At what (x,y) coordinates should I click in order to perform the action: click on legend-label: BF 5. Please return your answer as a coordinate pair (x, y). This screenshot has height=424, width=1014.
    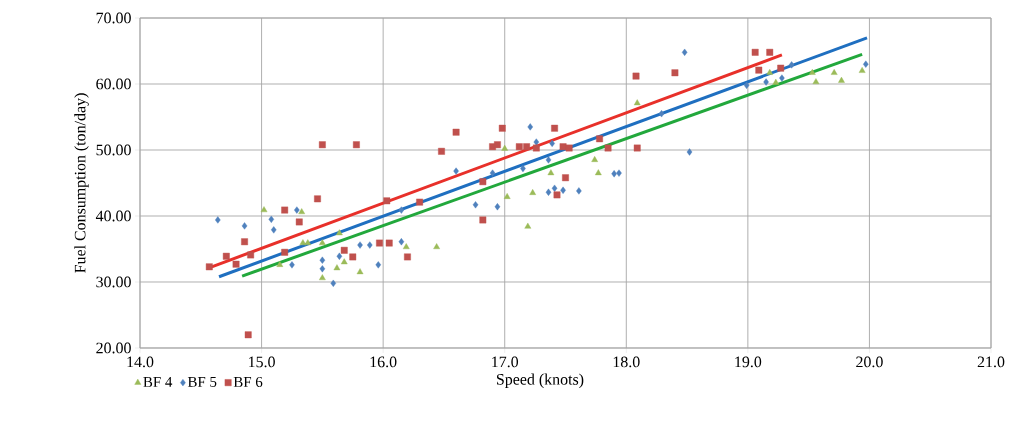
    Looking at the image, I should click on (202, 381).